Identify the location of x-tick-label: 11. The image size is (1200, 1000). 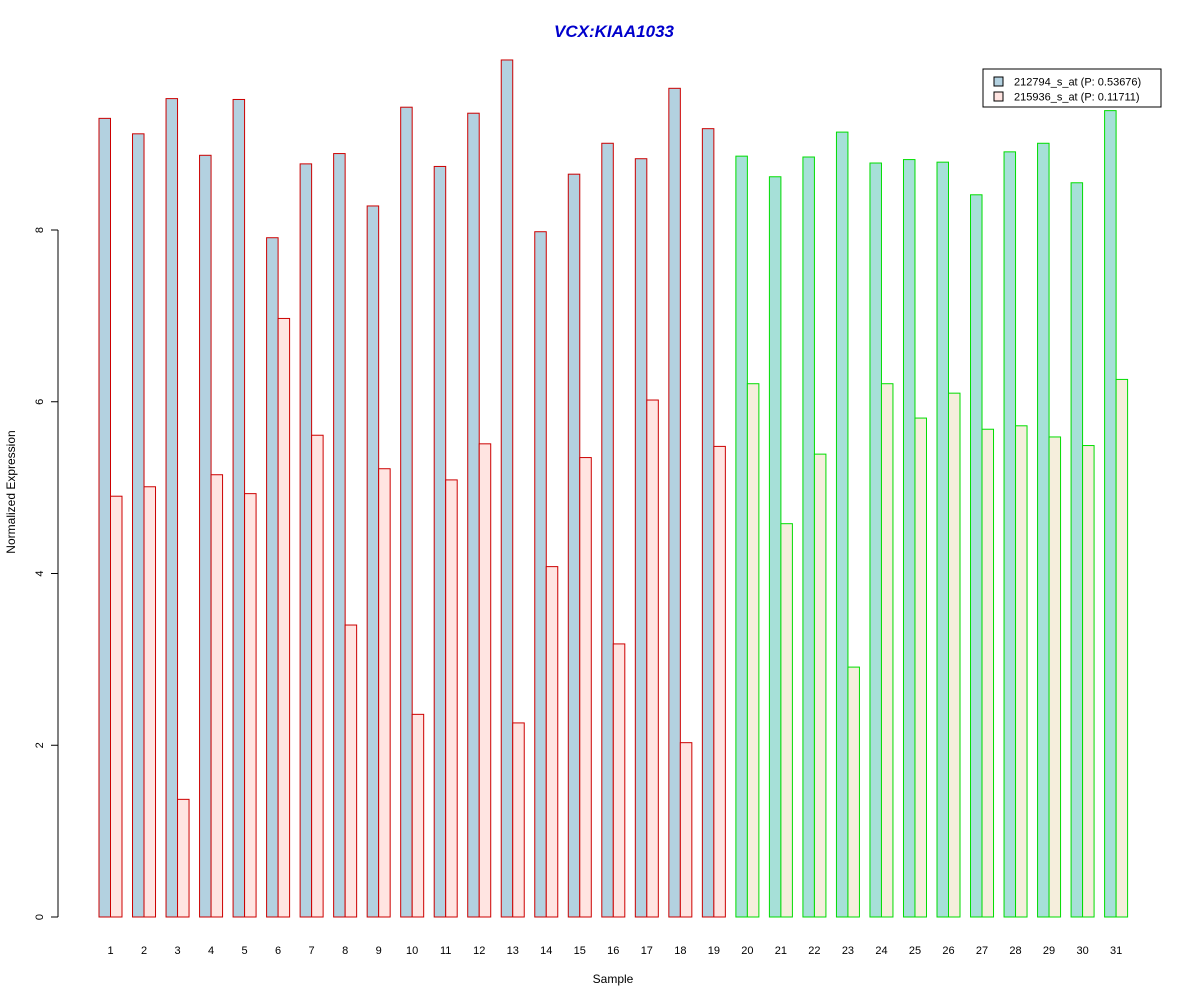
(445, 951).